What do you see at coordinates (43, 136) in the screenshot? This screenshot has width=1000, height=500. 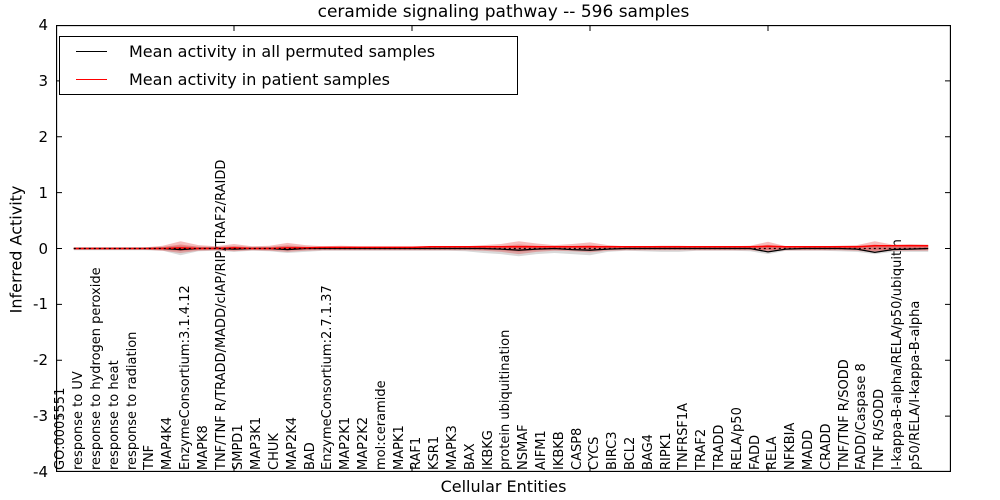 I see `y-tick-label: 2` at bounding box center [43, 136].